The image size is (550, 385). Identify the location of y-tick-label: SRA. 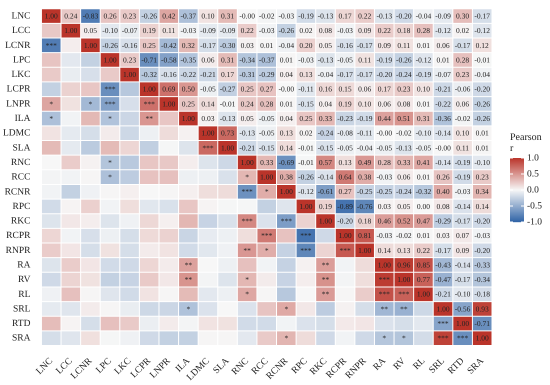
(21, 339).